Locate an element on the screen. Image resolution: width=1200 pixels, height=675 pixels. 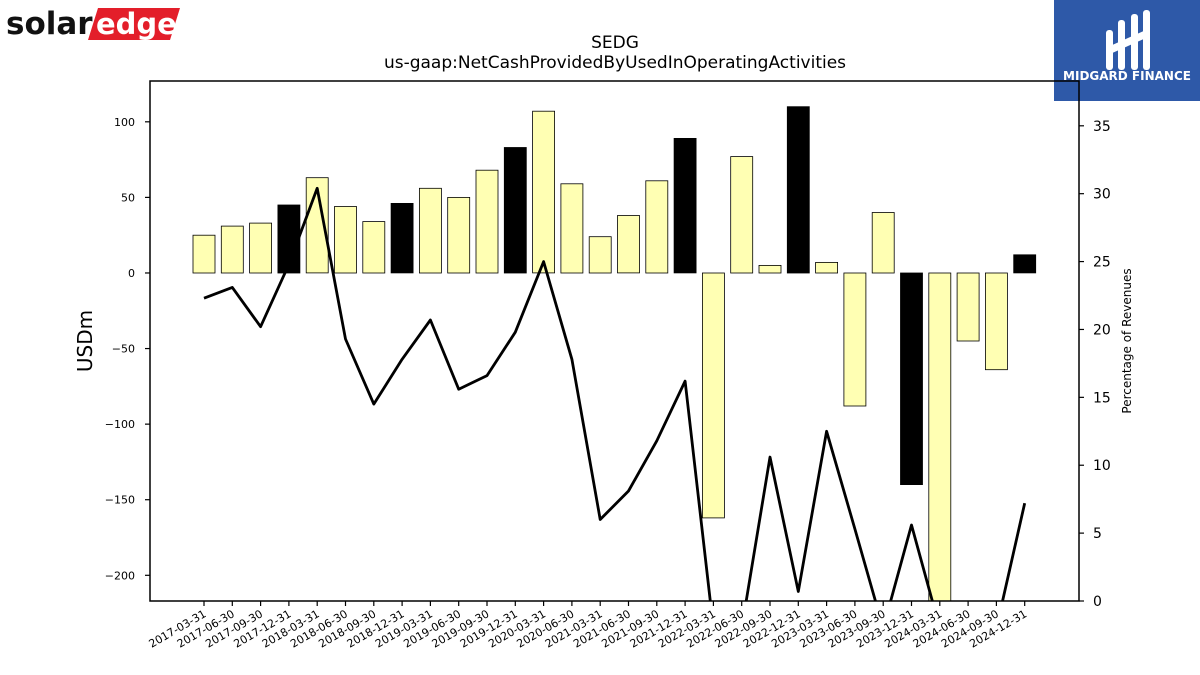
y2-tick-label: 20 is located at coordinates (1102, 330).